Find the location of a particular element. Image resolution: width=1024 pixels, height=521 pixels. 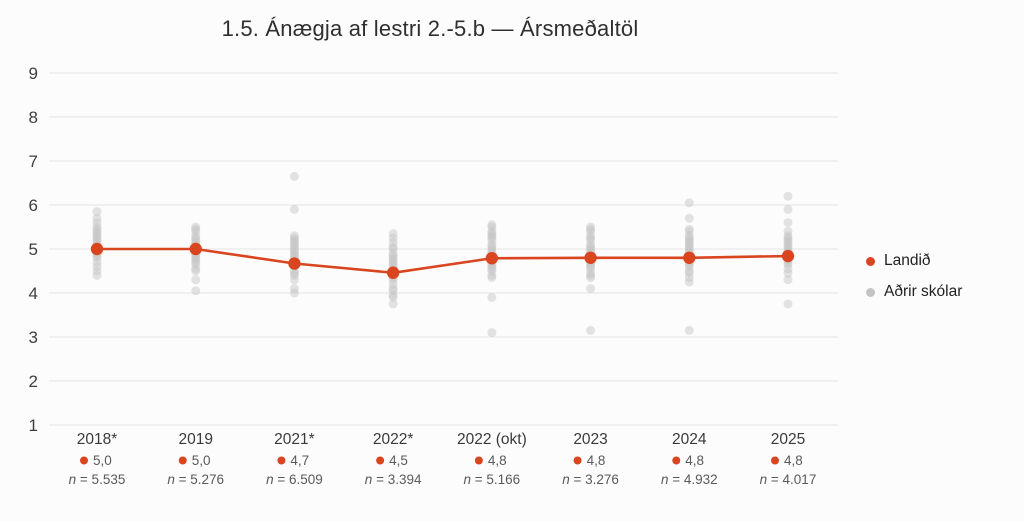

value-label: 4,5 is located at coordinates (398, 460).